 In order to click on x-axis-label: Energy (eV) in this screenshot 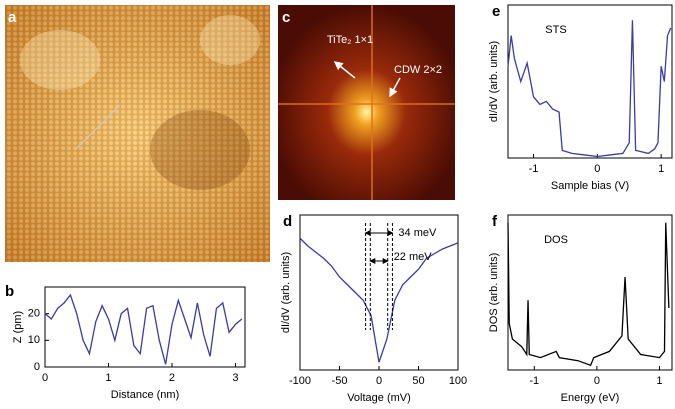, I will do `click(590, 398)`.